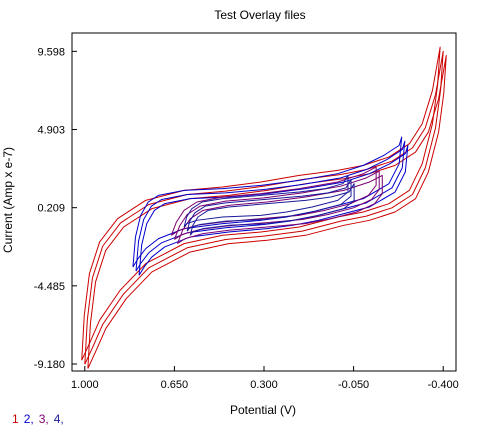 The height and width of the screenshot is (436, 480). I want to click on legend-entry: 2,, so click(28, 419).